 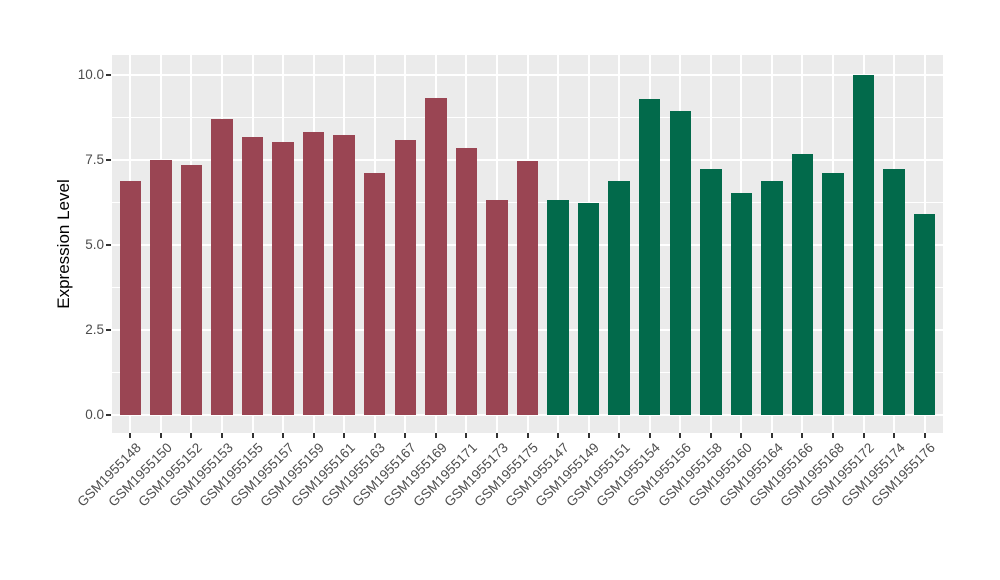 What do you see at coordinates (191, 290) in the screenshot?
I see `bar-GSM1955152` at bounding box center [191, 290].